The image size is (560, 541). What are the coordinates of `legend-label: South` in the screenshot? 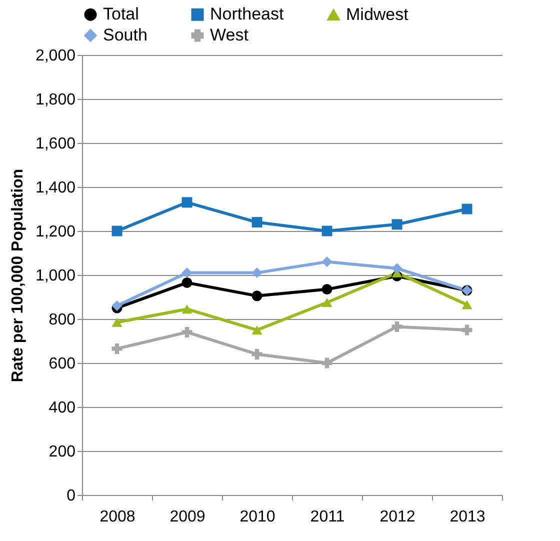 It's located at (125, 35).